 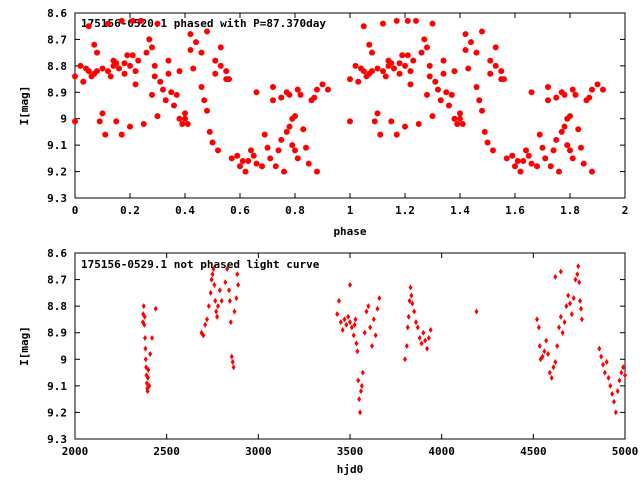 I want to click on top-y-tick-label: 9.3, so click(x=57, y=198).